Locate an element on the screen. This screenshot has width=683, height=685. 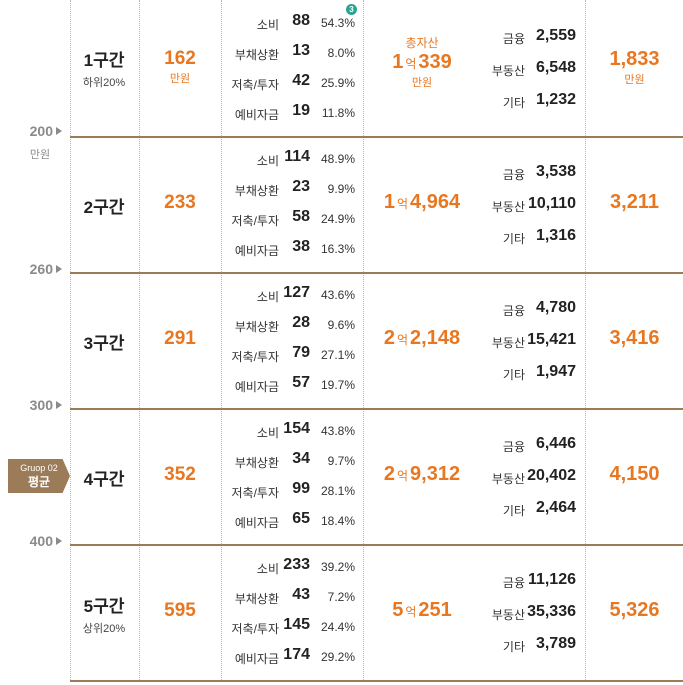
asset-item: 기타 3,789 is located at coordinates (532, 645).